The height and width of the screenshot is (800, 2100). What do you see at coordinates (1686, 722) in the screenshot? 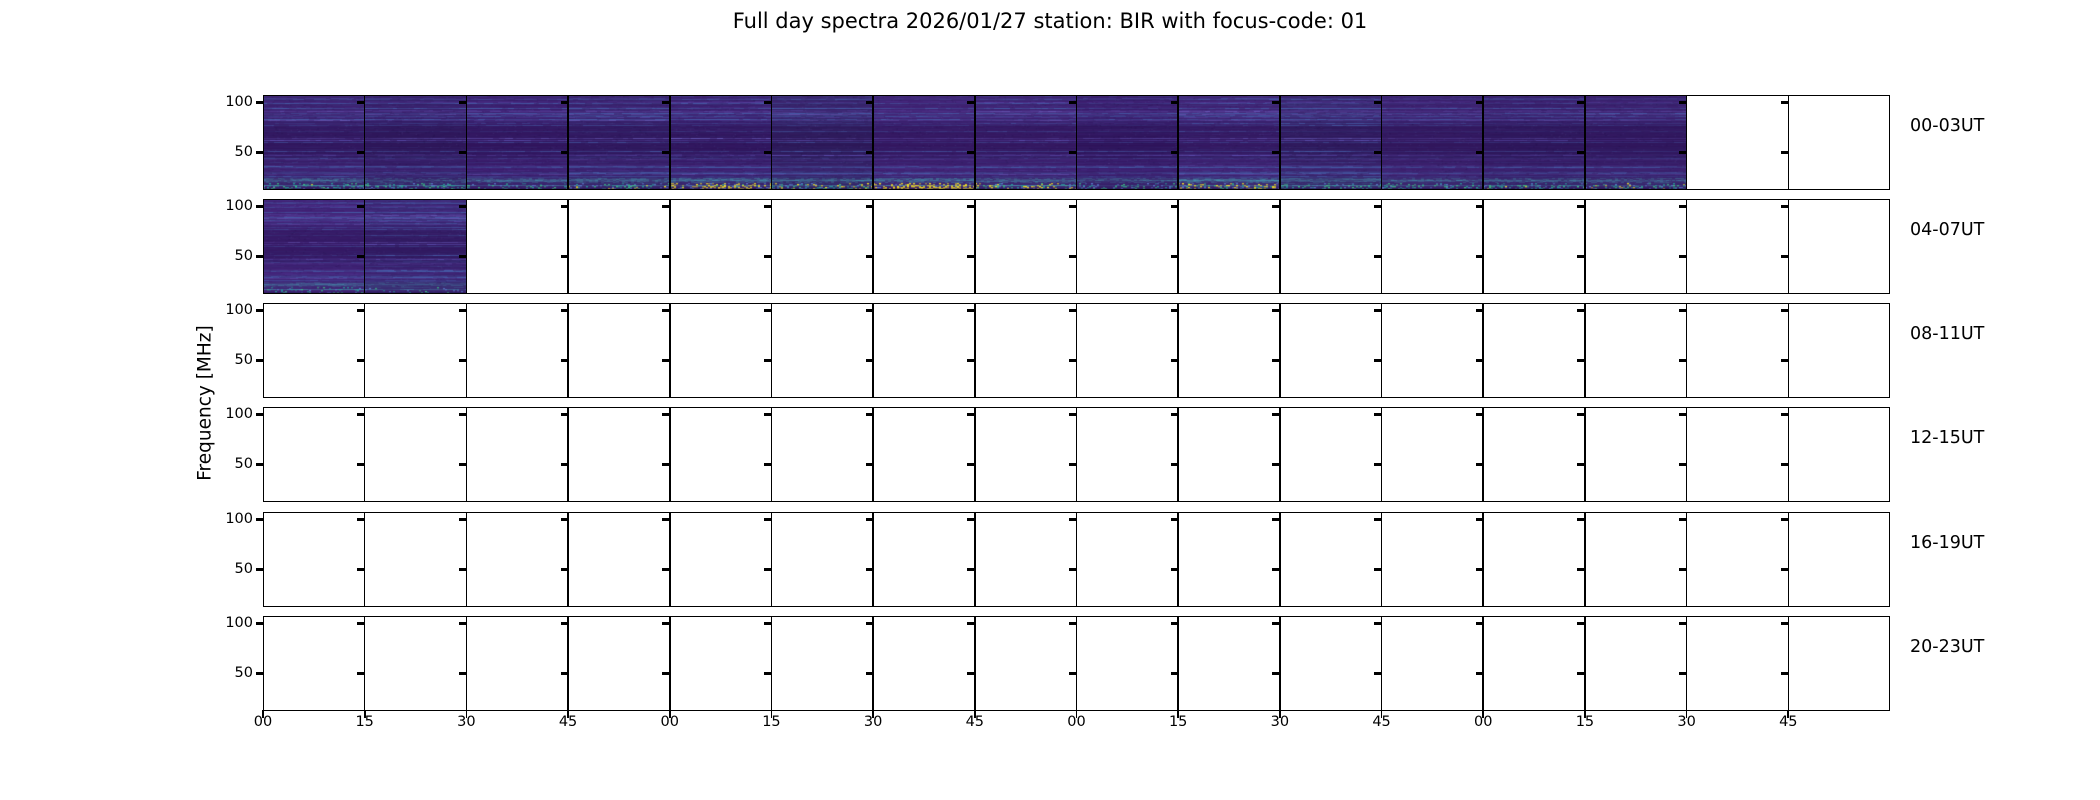
I see `x-tick-label: 30` at bounding box center [1686, 722].